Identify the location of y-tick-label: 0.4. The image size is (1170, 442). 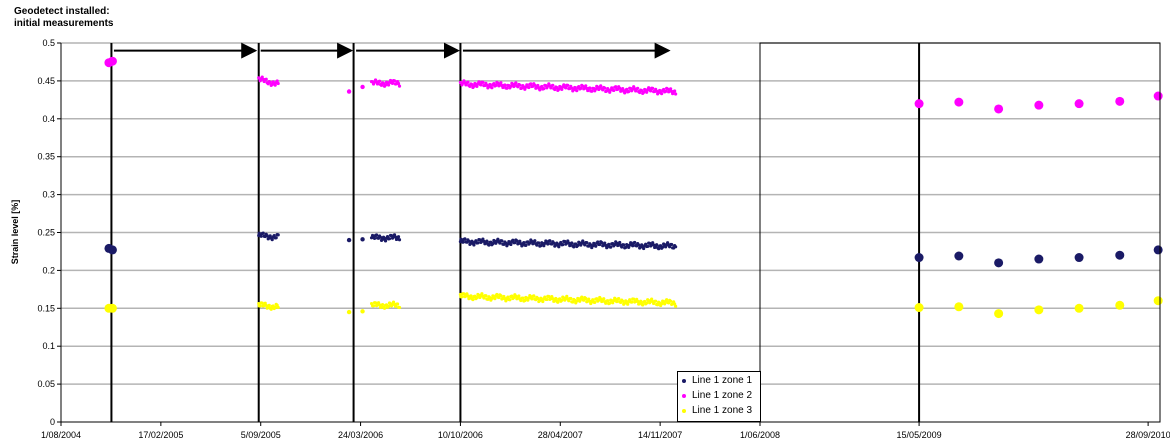
(48, 119).